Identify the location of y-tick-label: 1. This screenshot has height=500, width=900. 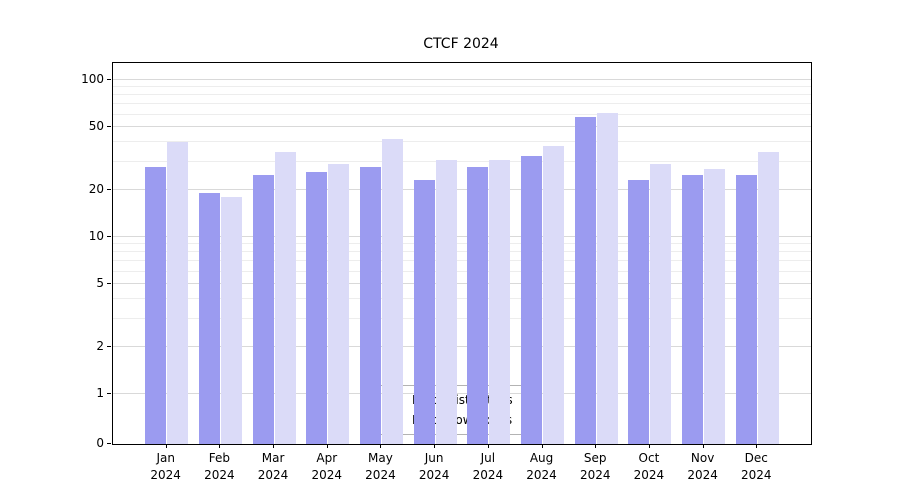
(100, 393).